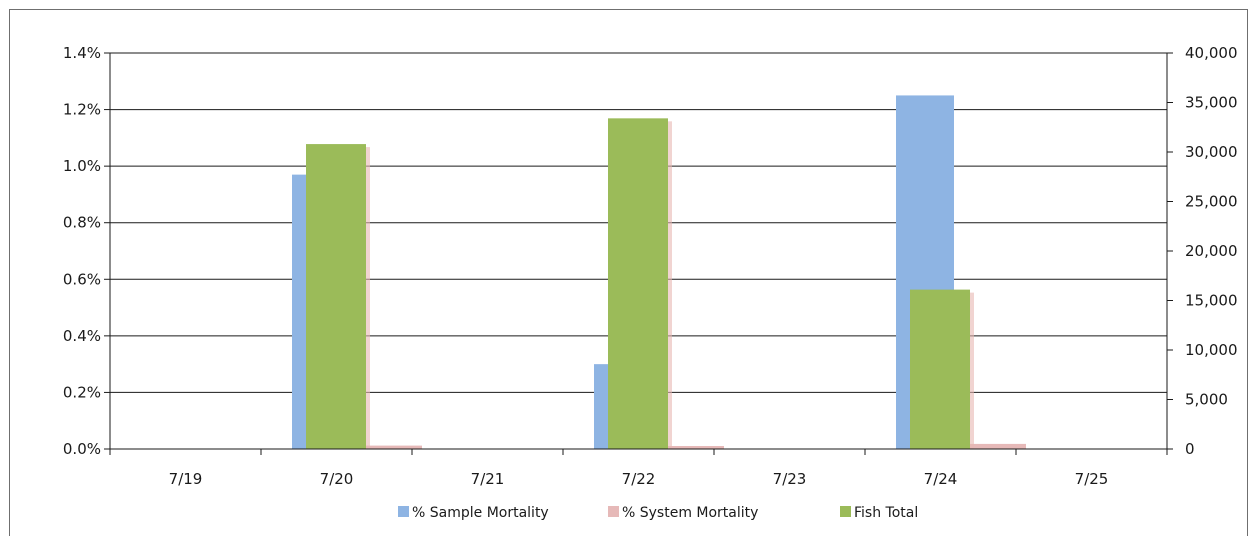 The image size is (1257, 537). I want to click on legend-label: % System Mortality, so click(690, 513).